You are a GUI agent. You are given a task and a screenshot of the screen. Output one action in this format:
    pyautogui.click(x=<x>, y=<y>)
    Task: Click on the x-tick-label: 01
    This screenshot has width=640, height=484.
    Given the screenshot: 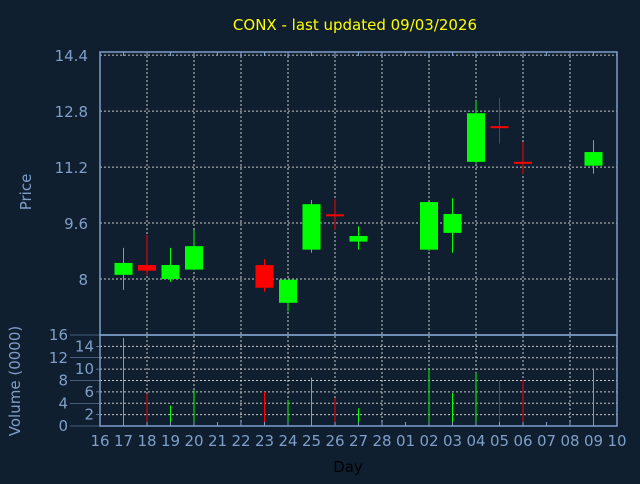 What is the action you would take?
    pyautogui.click(x=405, y=441)
    